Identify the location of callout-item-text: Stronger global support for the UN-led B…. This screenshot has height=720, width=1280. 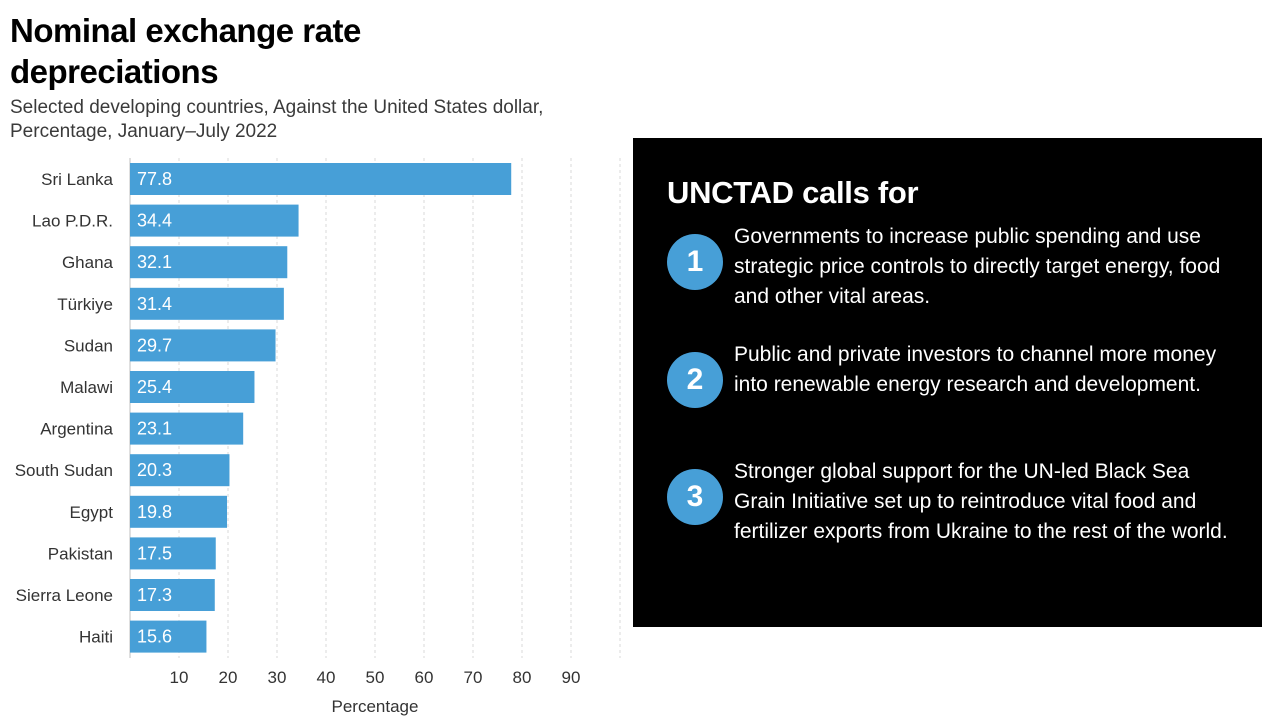
(981, 501).